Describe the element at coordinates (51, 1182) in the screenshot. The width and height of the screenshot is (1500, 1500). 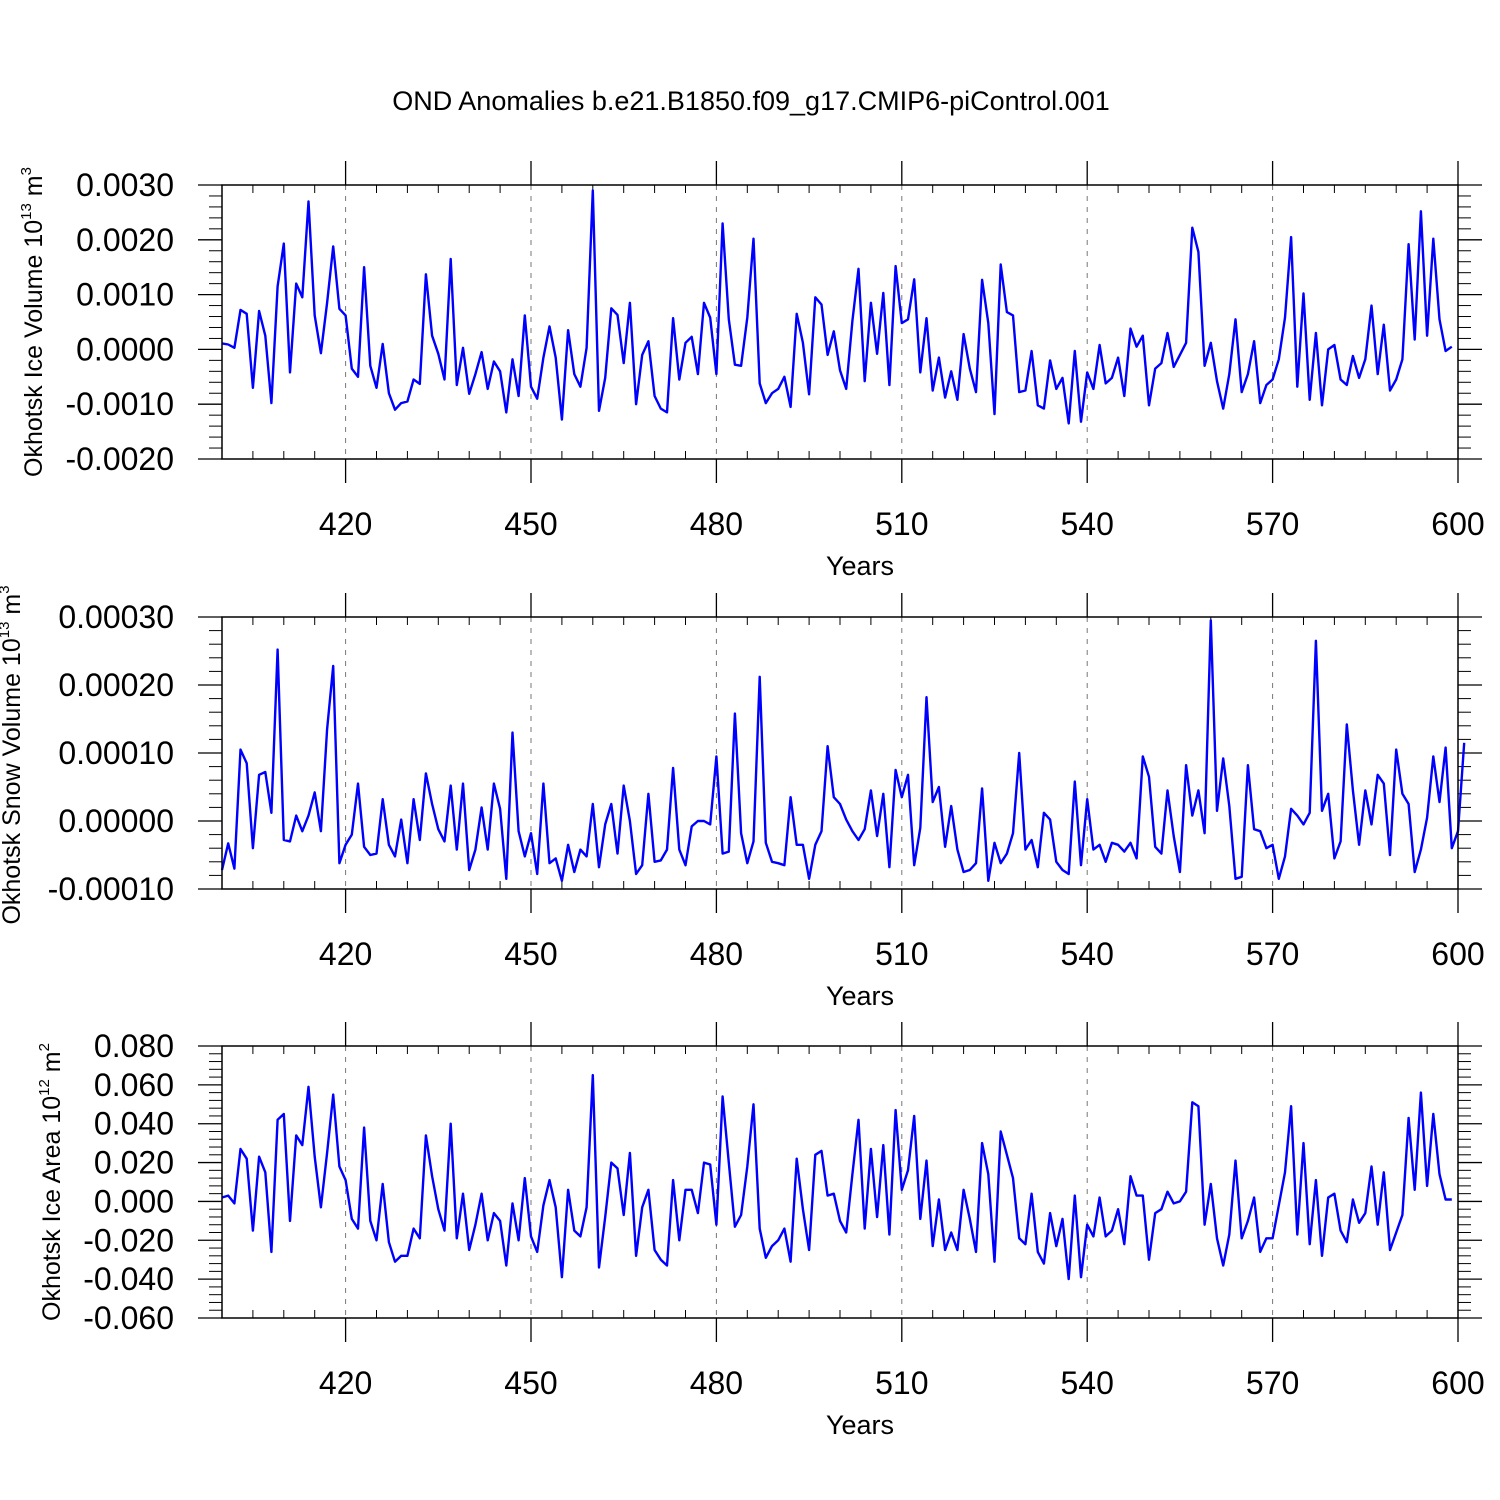
I see `y-axis-label: Okhotsk Ice Area 1012 m2` at that location.